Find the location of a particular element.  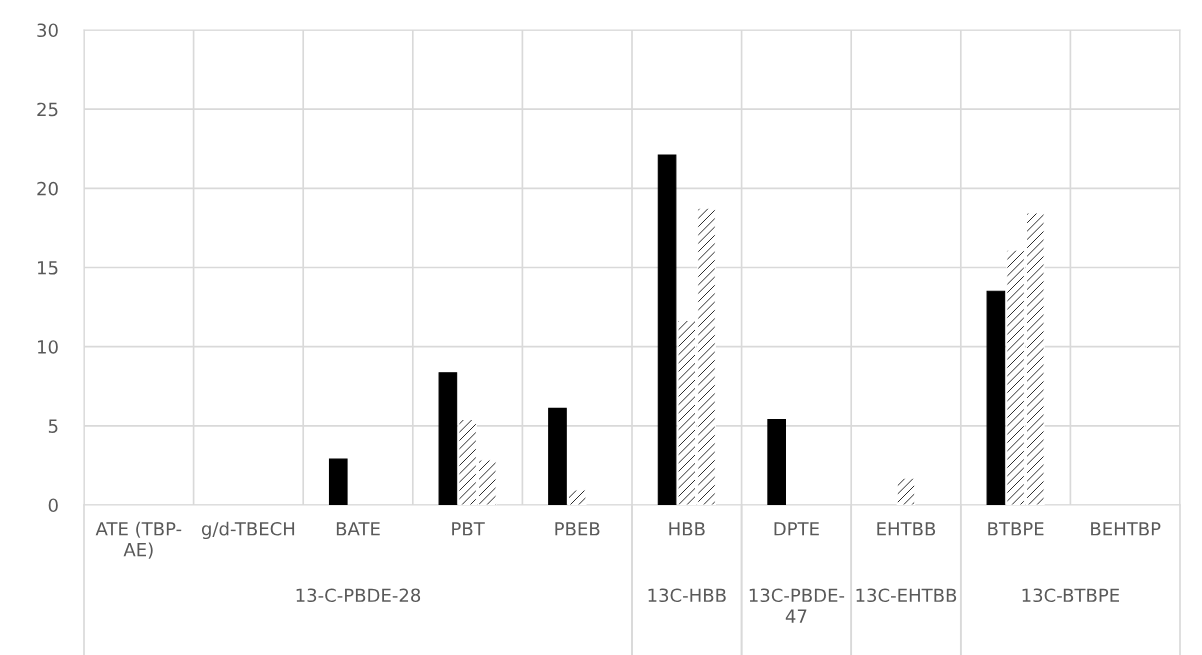

x-tick-label: PBT is located at coordinates (468, 529).